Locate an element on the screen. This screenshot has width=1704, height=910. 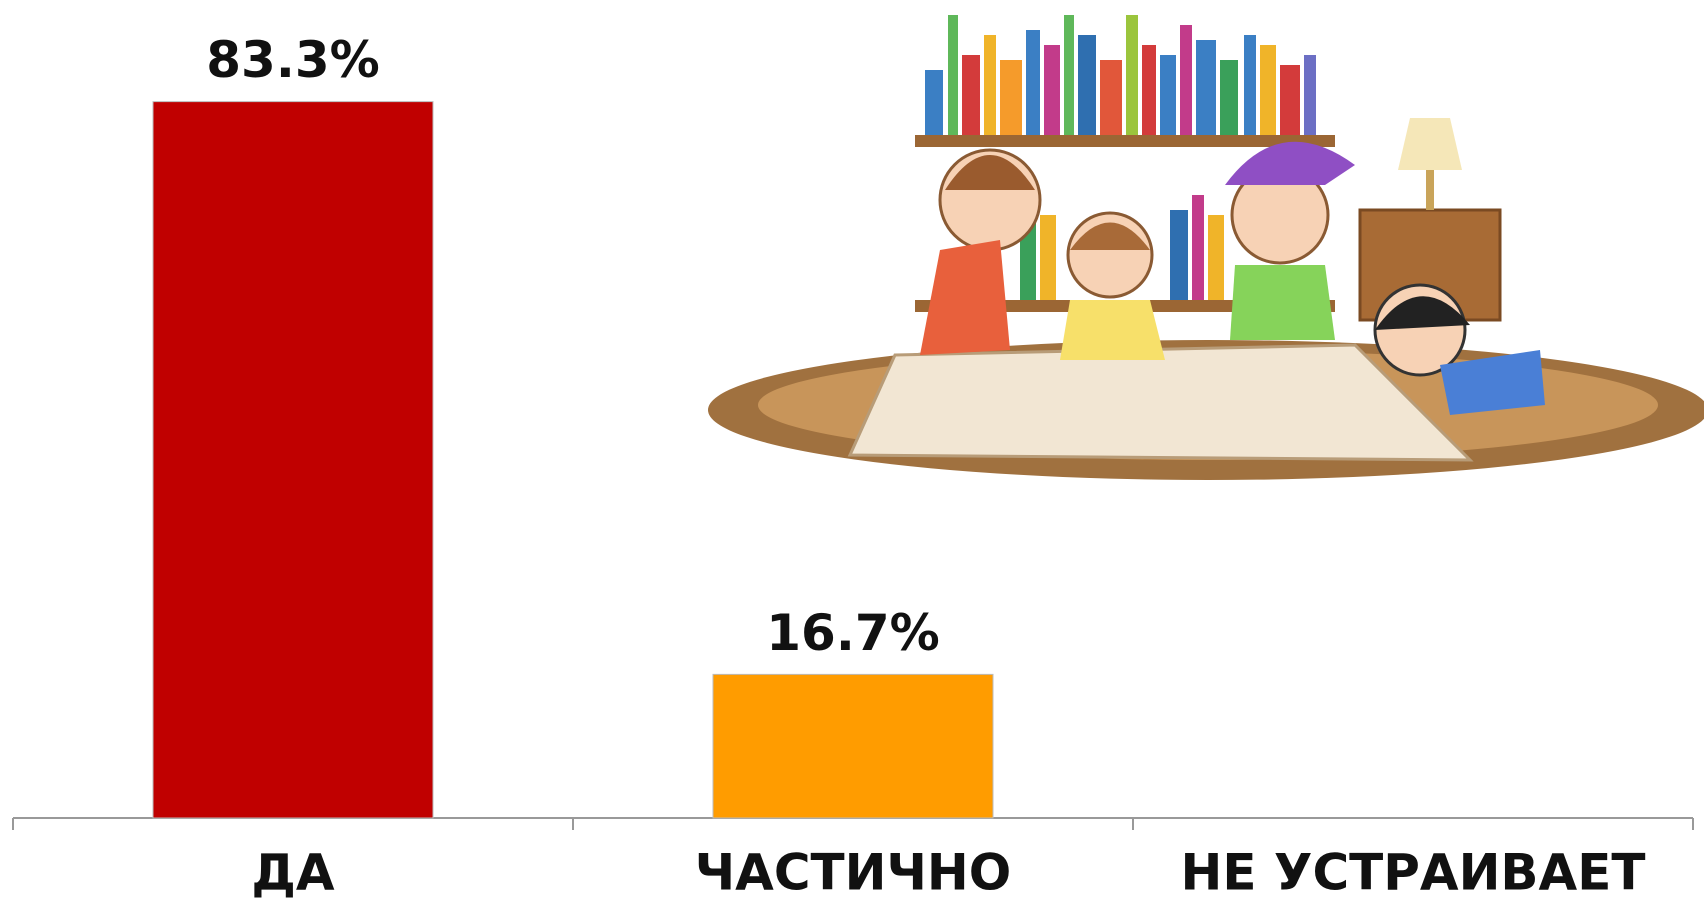
x-tick-label: ДА is located at coordinates (293, 873).